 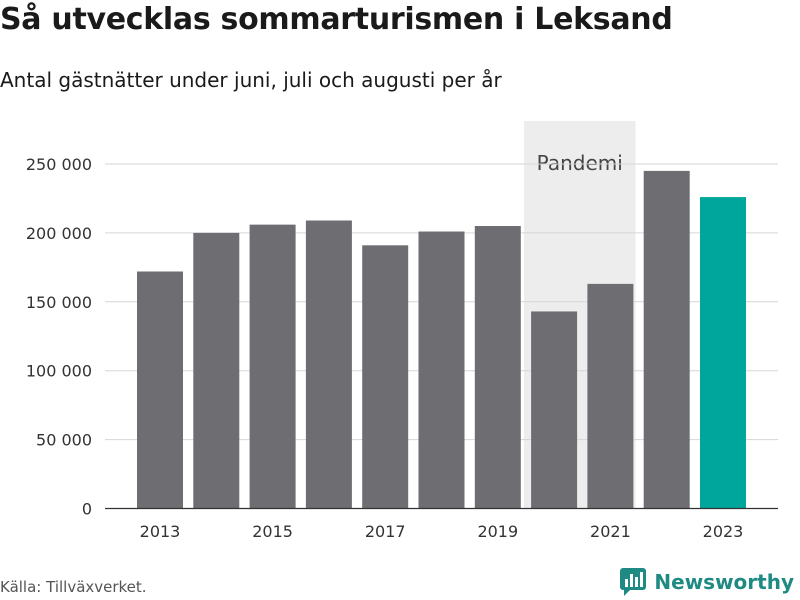 I want to click on y-tick-label: 50 000, so click(x=64, y=440).